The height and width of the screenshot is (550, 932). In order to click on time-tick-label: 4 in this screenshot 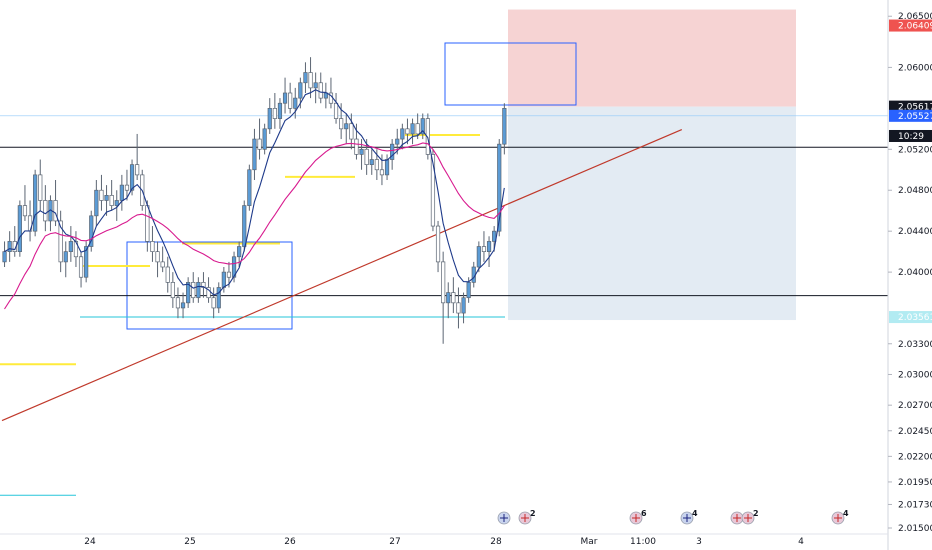, I will do `click(801, 542)`.